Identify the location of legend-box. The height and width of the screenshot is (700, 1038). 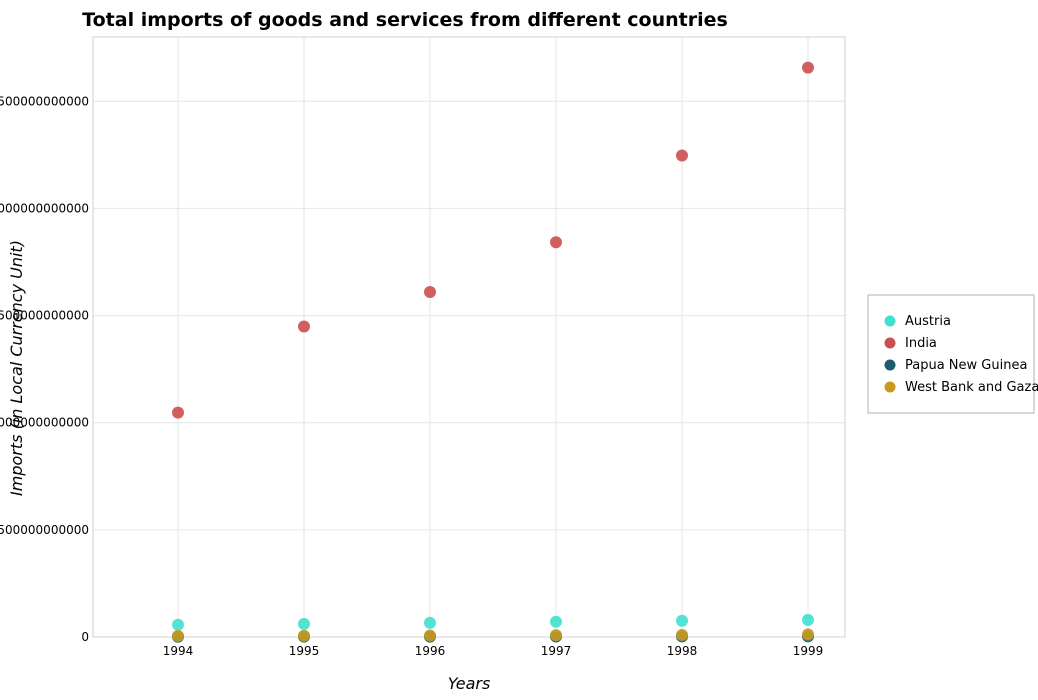
(951, 354).